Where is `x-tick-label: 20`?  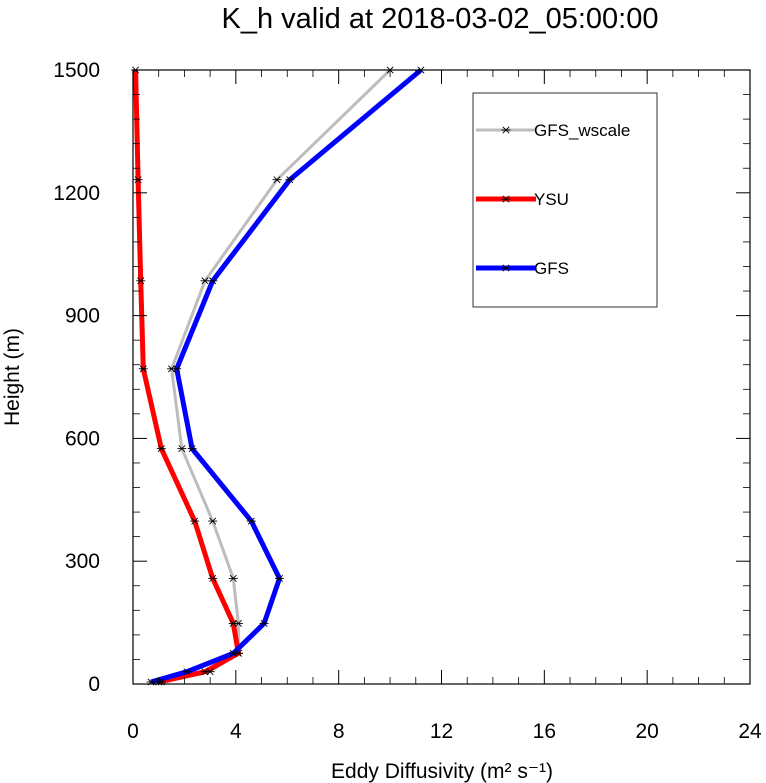
x-tick-label: 20 is located at coordinates (646, 731).